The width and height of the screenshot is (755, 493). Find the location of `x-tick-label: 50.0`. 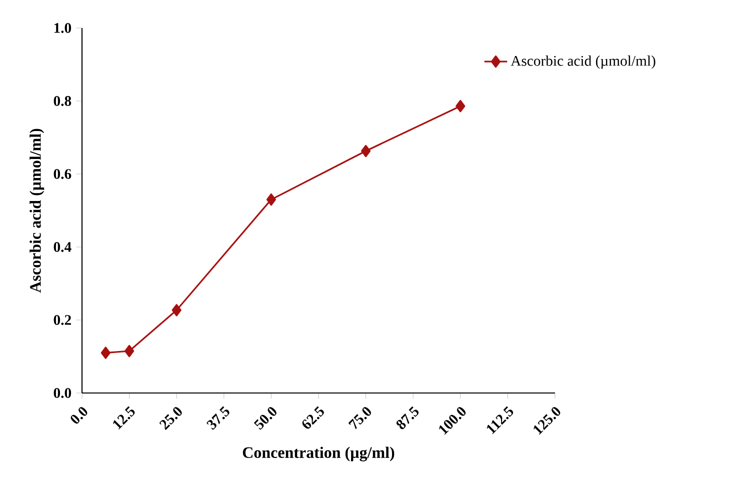

x-tick-label: 50.0 is located at coordinates (265, 418).